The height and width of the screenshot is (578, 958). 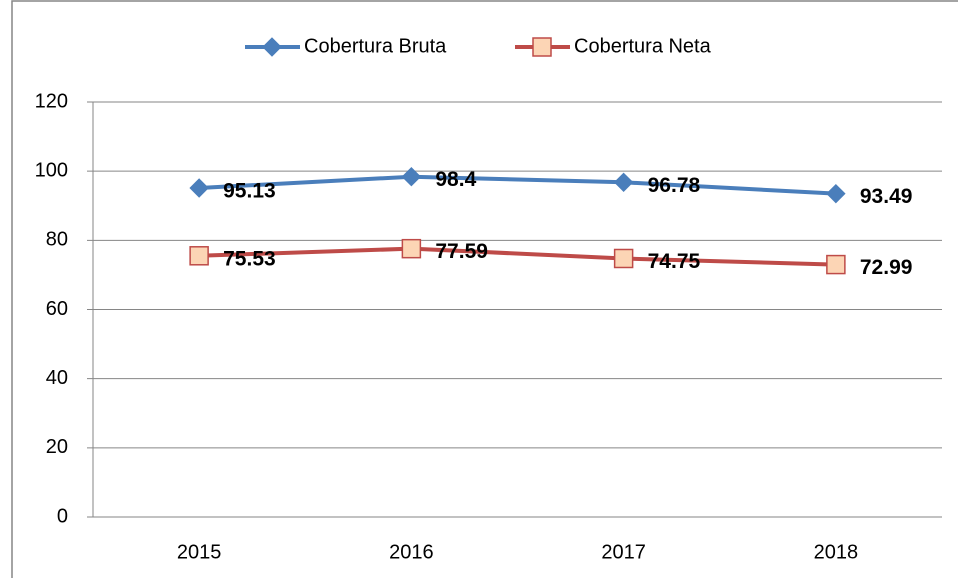 I want to click on data-label: 72.99, so click(x=886, y=267).